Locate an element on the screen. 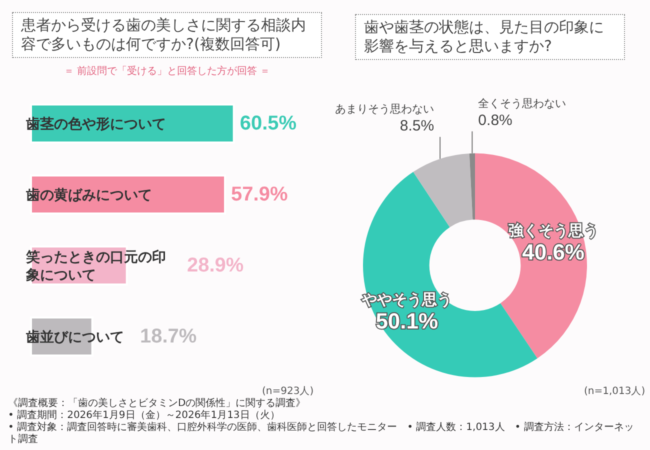 The height and width of the screenshot is (450, 650). text: (n=923人) is located at coordinates (288, 391).